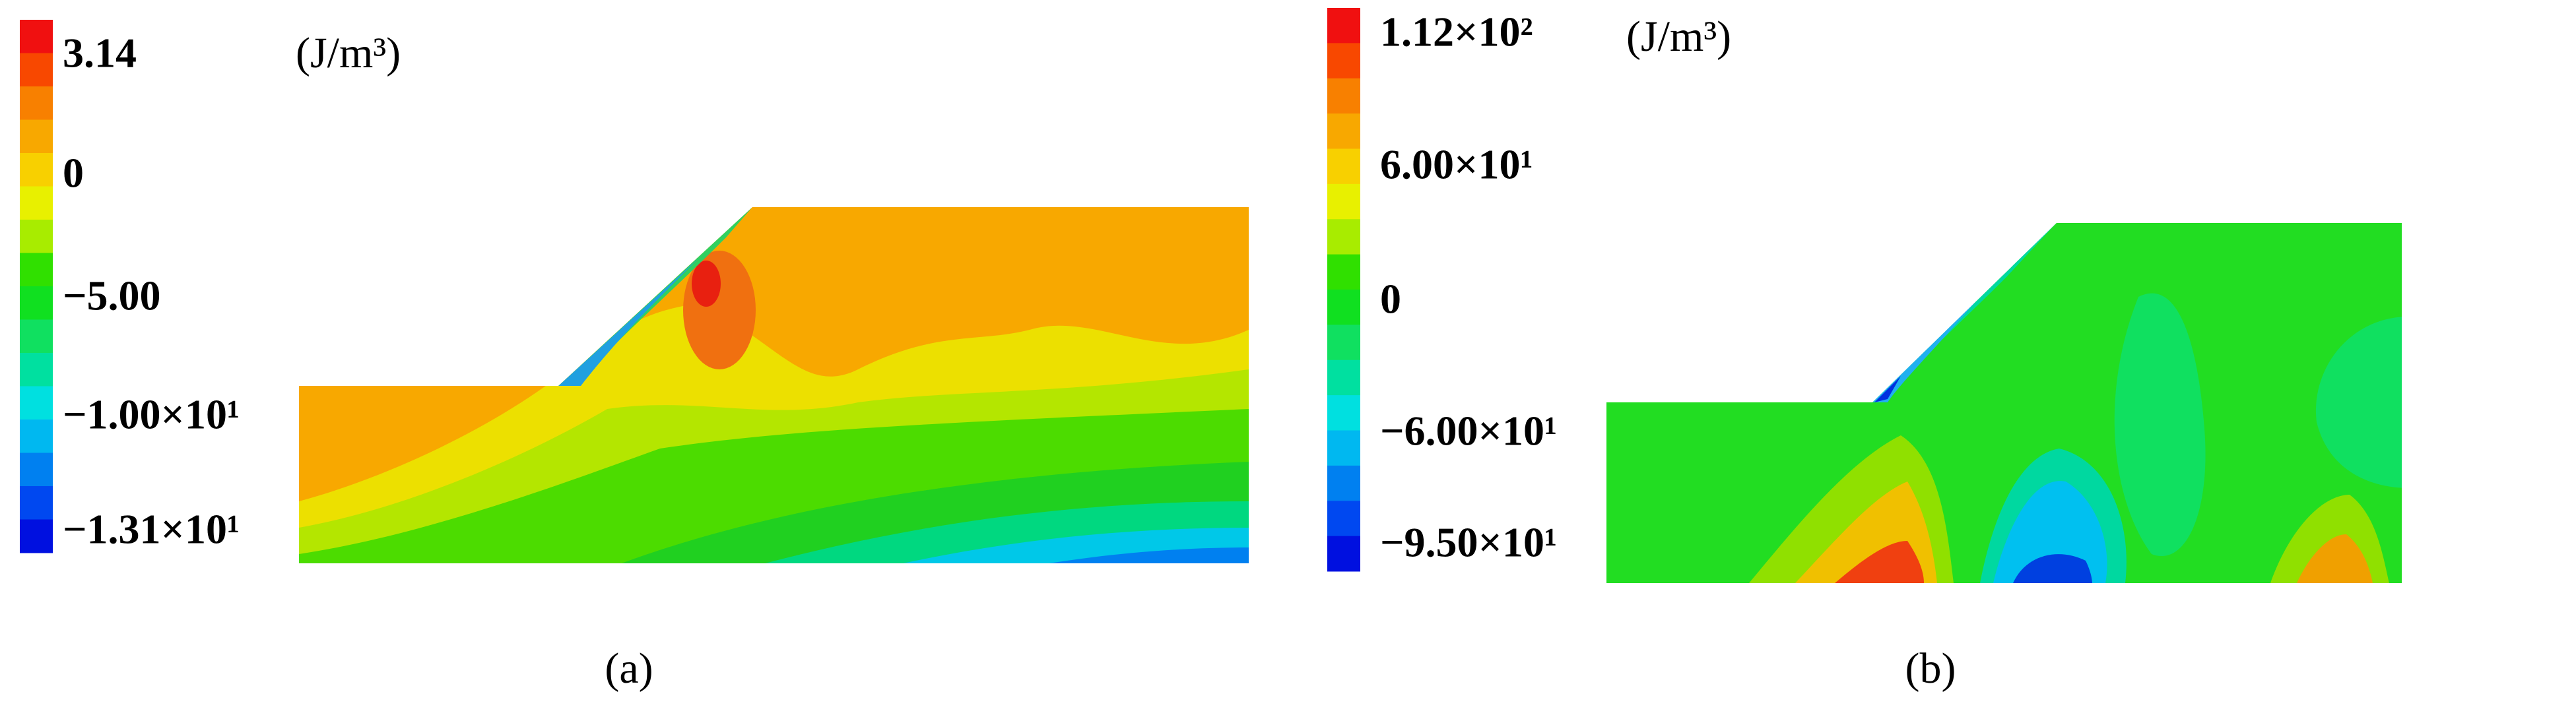 The height and width of the screenshot is (717, 2576). I want to click on colorbar-label: 3.14, so click(100, 53).